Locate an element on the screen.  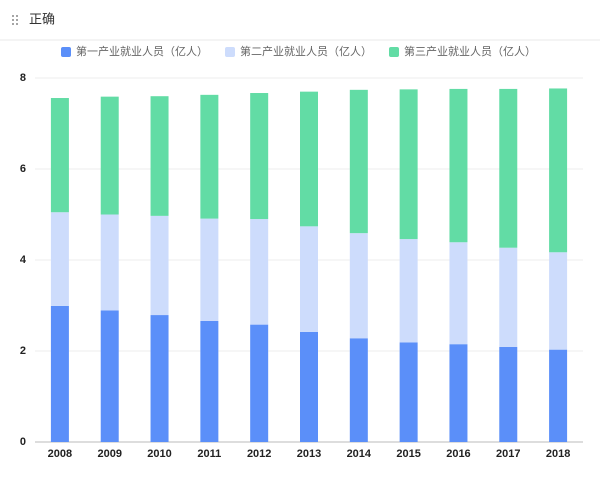
x-tick-label: 2015 is located at coordinates (408, 454).